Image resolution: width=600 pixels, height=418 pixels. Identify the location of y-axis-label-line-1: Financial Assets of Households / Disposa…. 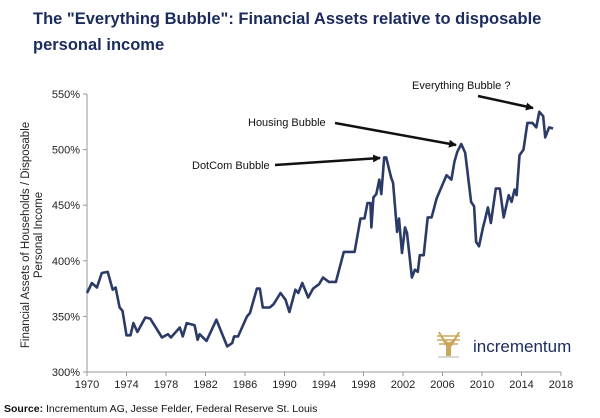
(26, 235).